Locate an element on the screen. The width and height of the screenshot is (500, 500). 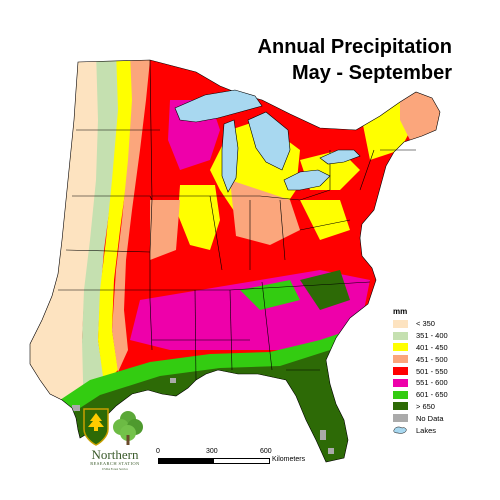
tree-icon is located at coordinates (128, 428).